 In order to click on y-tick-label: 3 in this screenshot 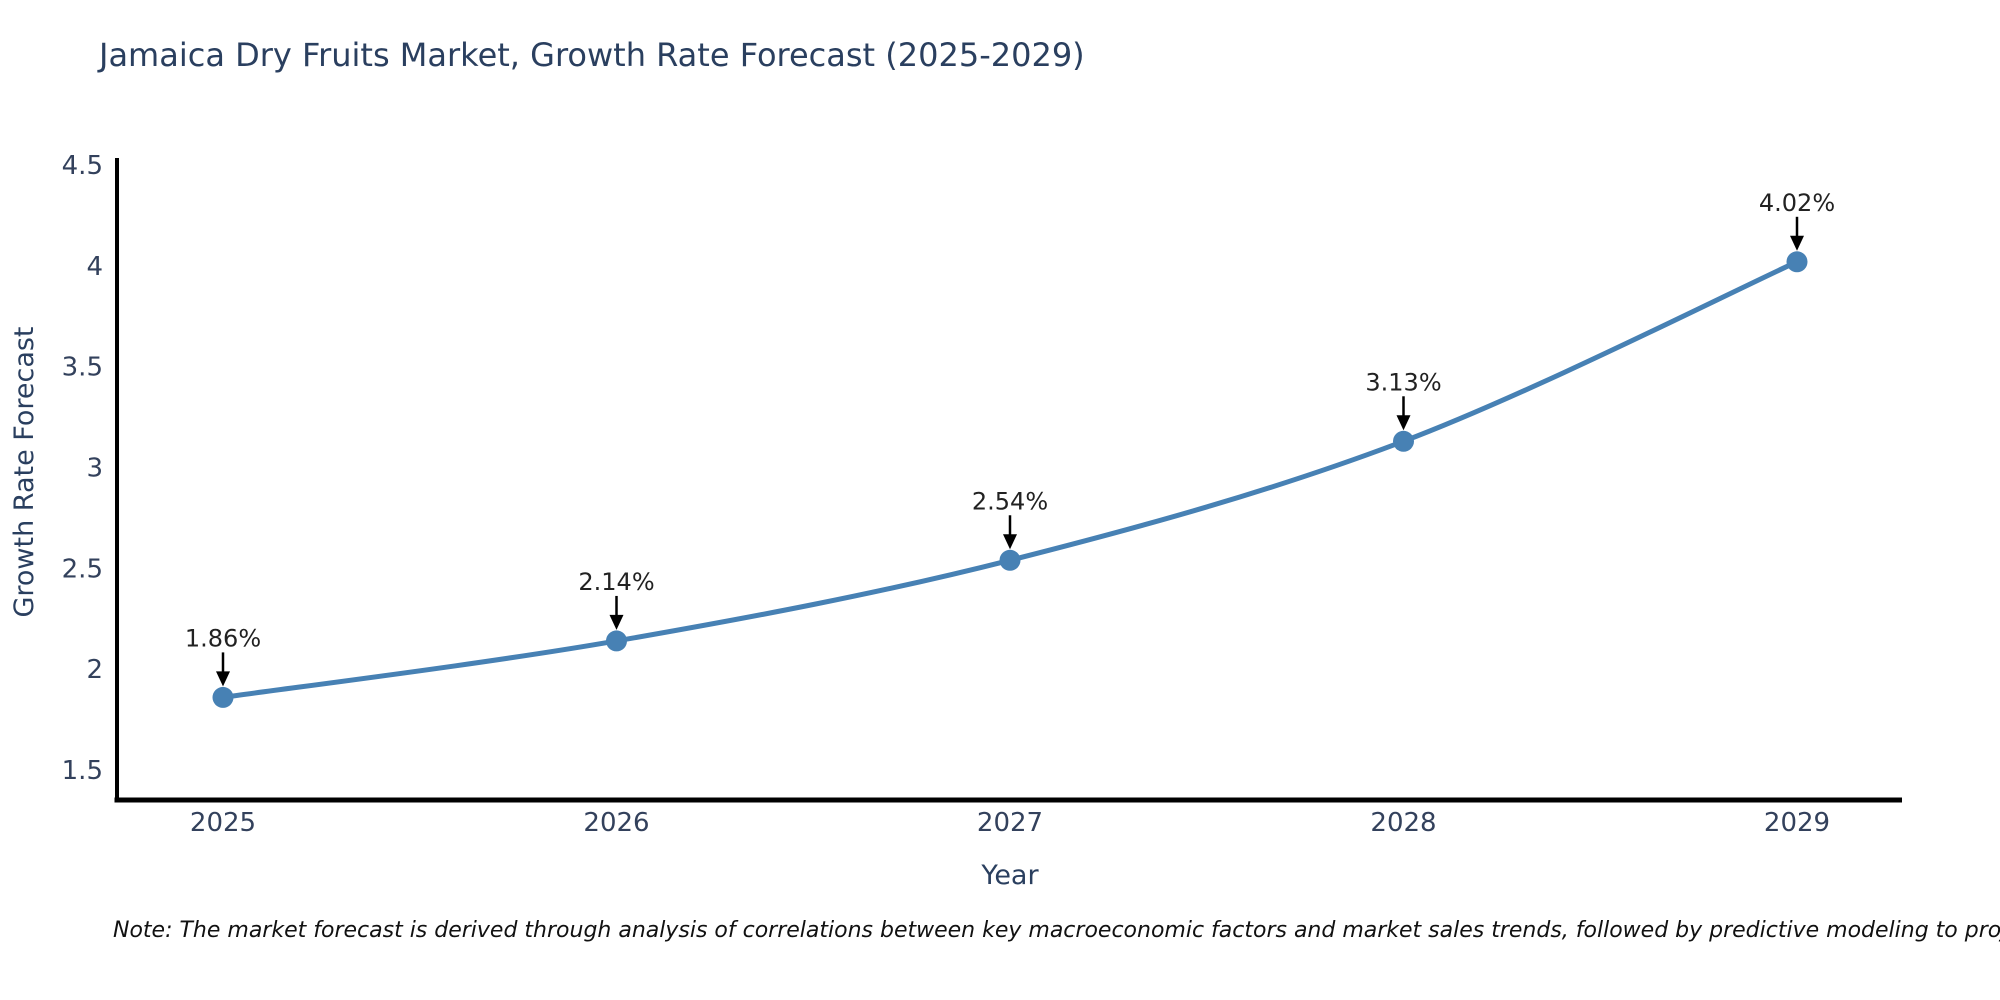, I will do `click(94, 469)`.